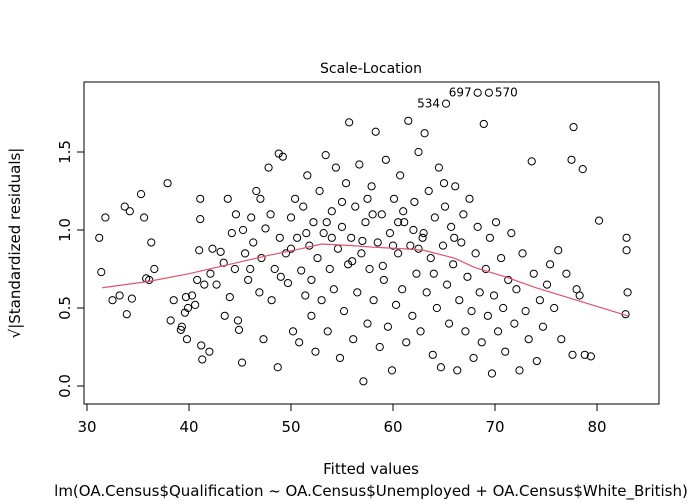  Describe the element at coordinates (506, 93) in the screenshot. I see `point-label: 570` at that location.